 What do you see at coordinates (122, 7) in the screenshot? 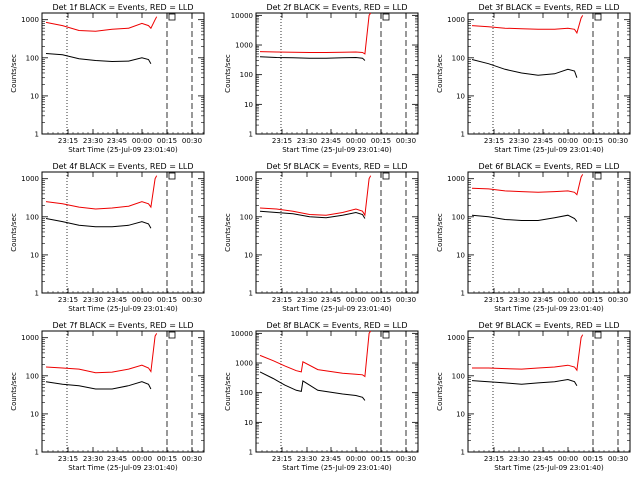
I see `panel-title: Det 1f BLACK = Events, RED = LLD` at bounding box center [122, 7].